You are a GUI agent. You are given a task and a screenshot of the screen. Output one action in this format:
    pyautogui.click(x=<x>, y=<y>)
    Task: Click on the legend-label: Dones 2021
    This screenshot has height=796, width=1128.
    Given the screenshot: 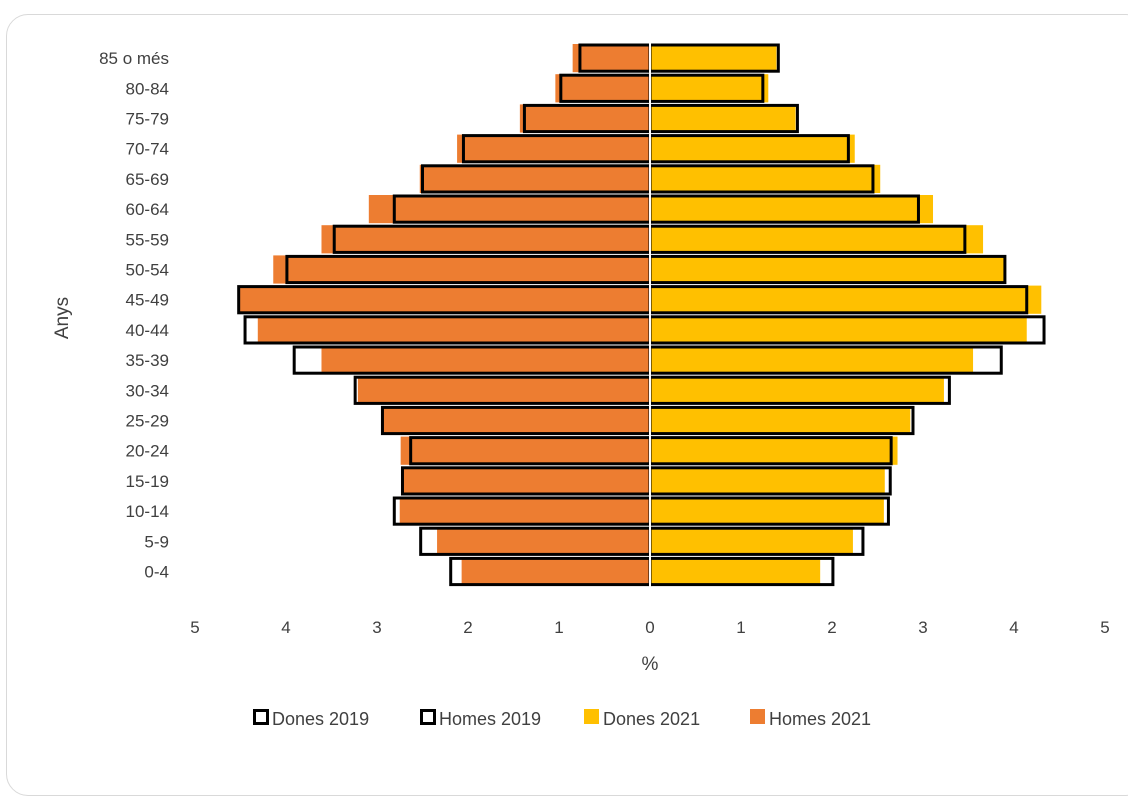 What is the action you would take?
    pyautogui.click(x=651, y=719)
    